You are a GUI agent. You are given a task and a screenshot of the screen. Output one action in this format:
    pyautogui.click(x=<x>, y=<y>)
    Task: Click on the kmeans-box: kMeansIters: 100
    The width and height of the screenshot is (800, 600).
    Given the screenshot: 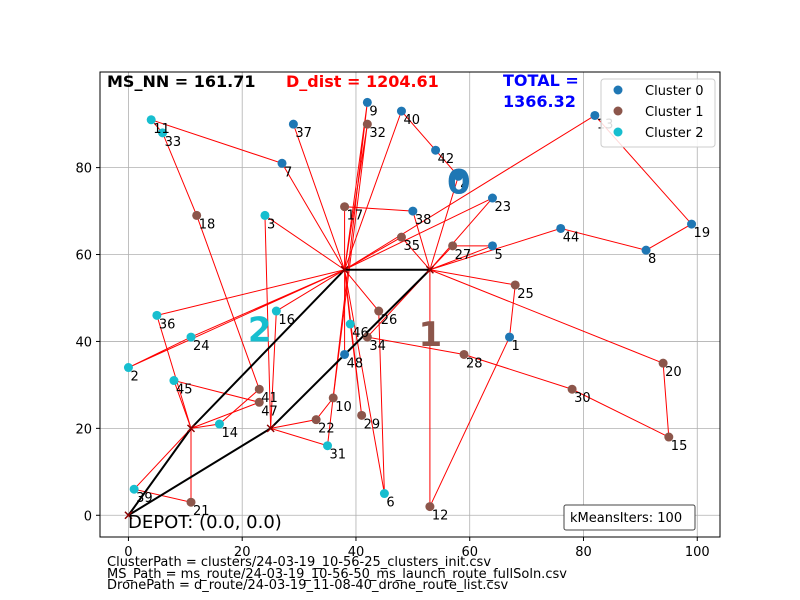 What is the action you would take?
    pyautogui.click(x=629, y=517)
    